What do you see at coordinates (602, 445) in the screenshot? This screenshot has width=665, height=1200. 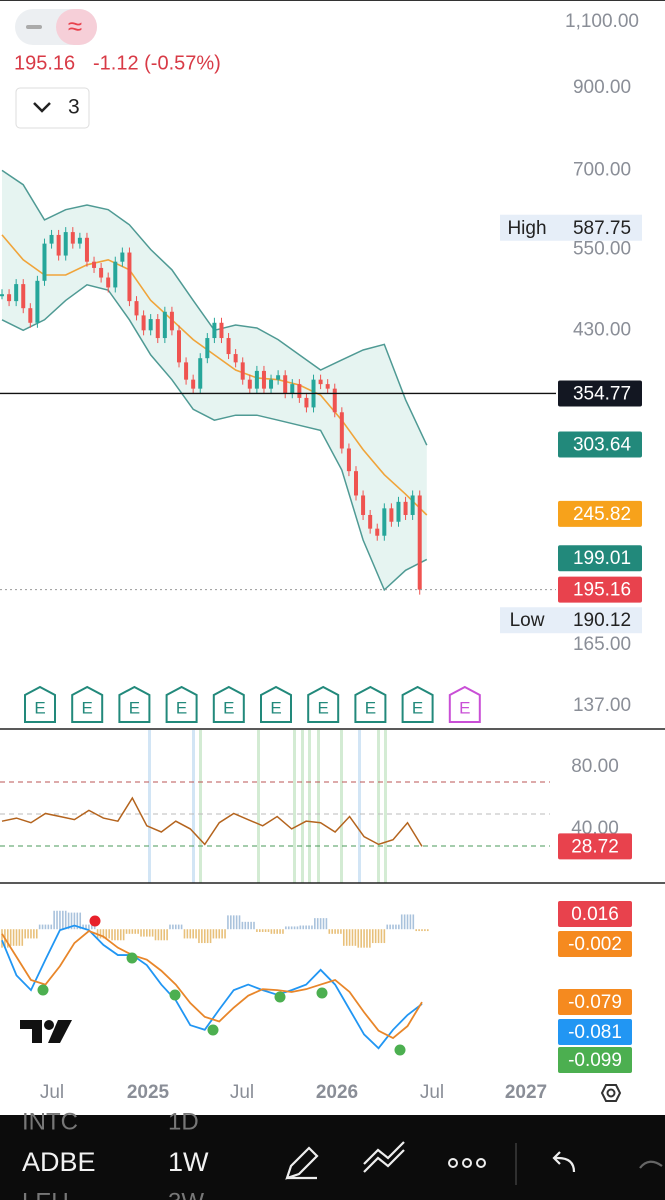 I see `price-badge-label: 303.64` at bounding box center [602, 445].